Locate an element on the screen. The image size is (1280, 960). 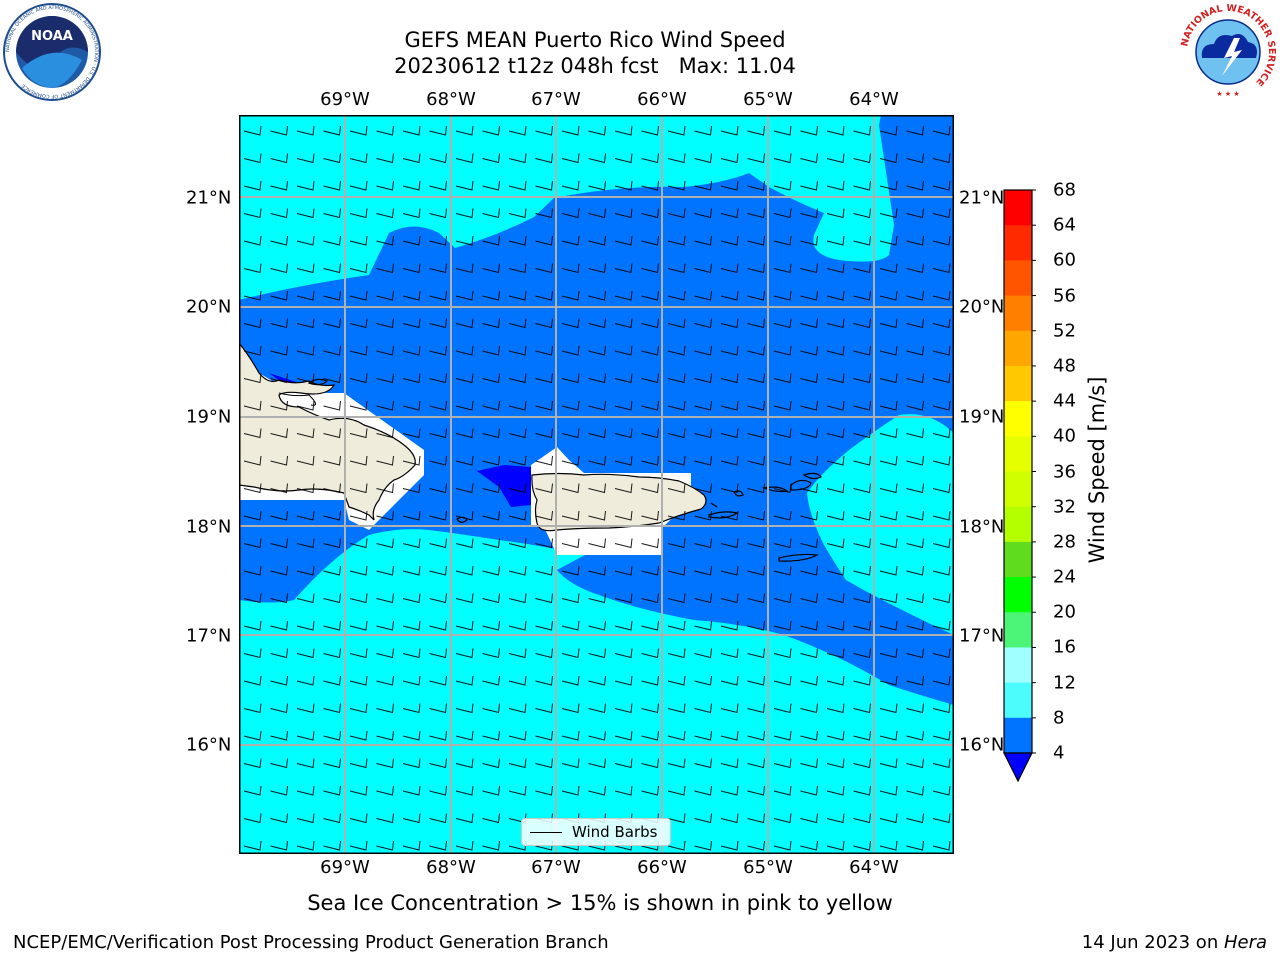
footer-host: Hera is located at coordinates (1245, 942).